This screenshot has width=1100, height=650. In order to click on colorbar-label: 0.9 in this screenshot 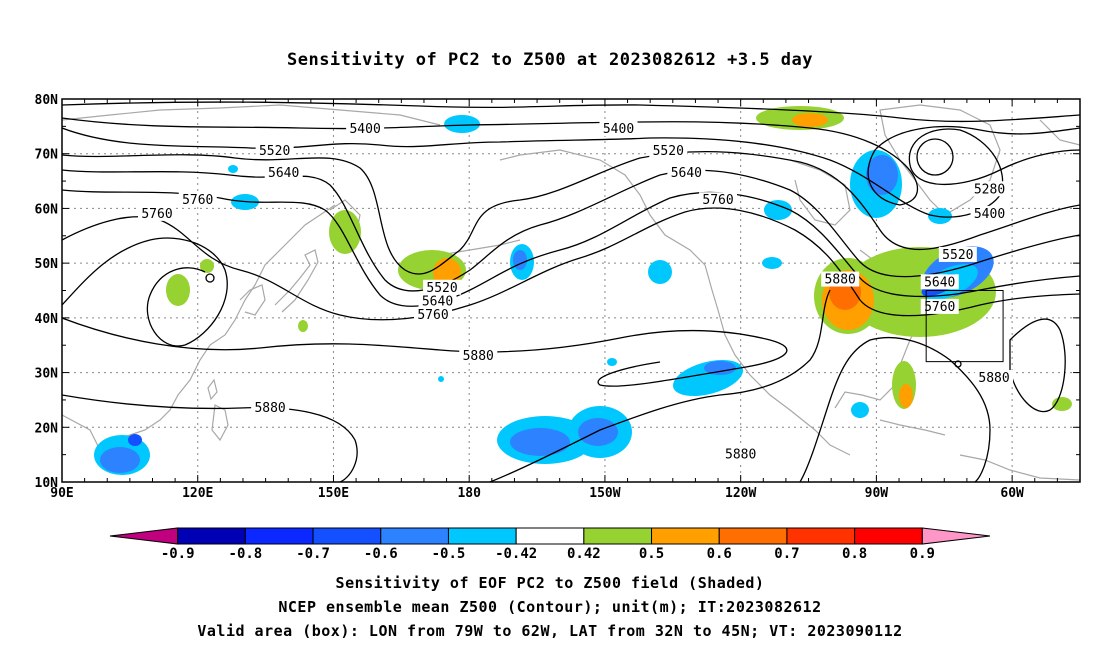, I will do `click(922, 554)`.